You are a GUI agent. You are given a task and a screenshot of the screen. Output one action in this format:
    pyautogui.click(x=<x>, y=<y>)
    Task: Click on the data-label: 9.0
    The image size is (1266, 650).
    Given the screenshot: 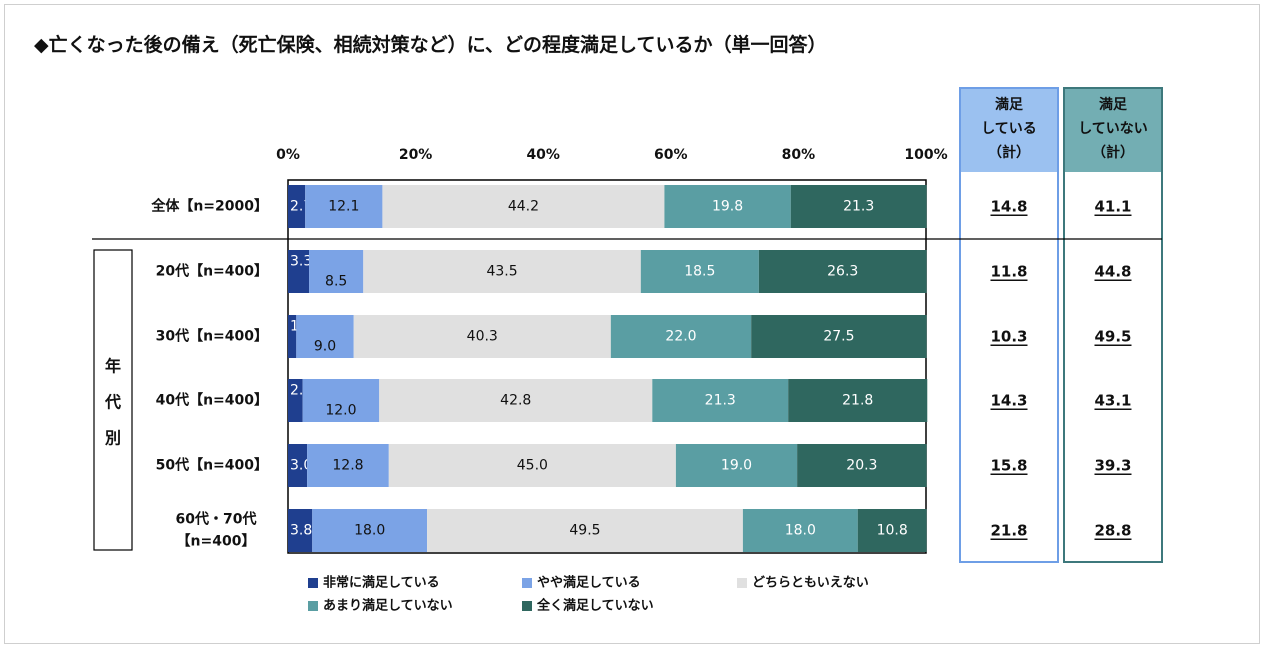 What is the action you would take?
    pyautogui.click(x=325, y=347)
    